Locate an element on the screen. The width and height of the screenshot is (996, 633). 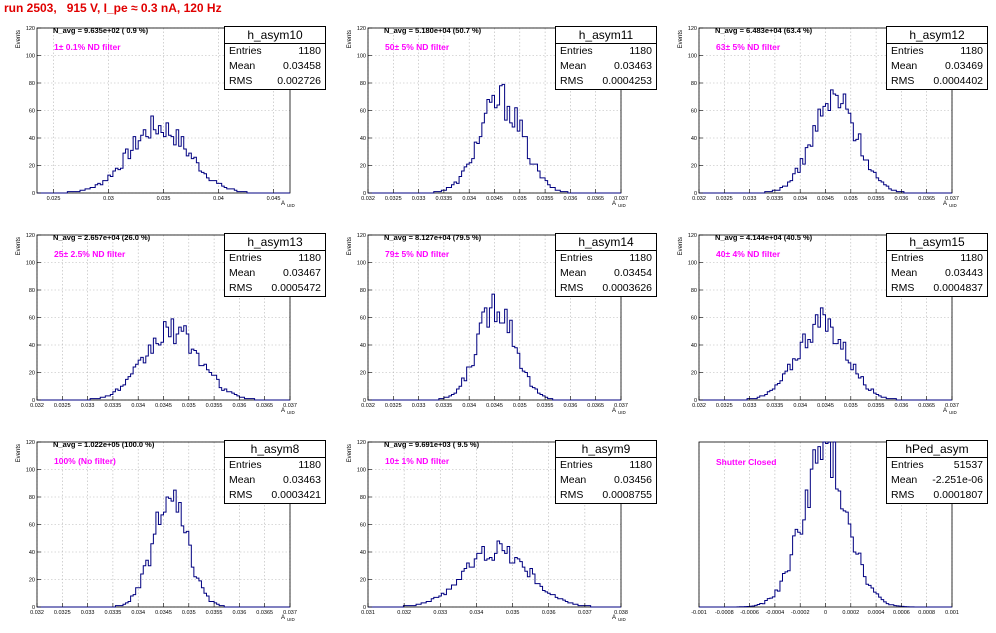
stats-value-mean: 0.03443 is located at coordinates (964, 273).